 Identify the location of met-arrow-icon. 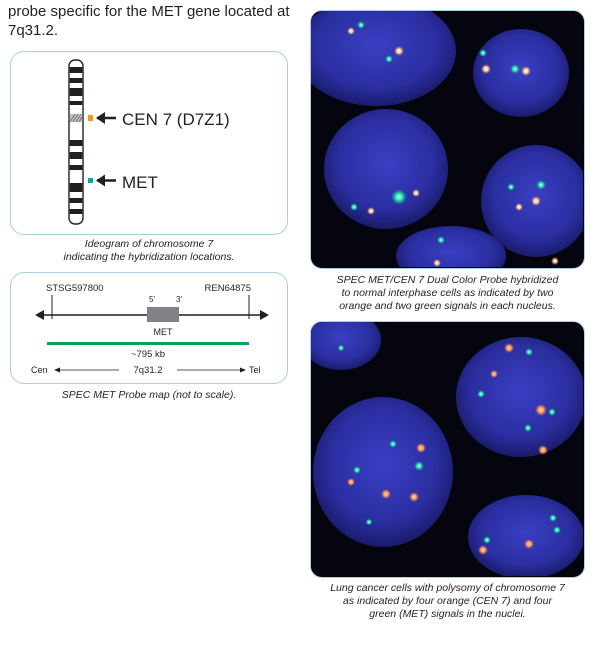
(106, 180).